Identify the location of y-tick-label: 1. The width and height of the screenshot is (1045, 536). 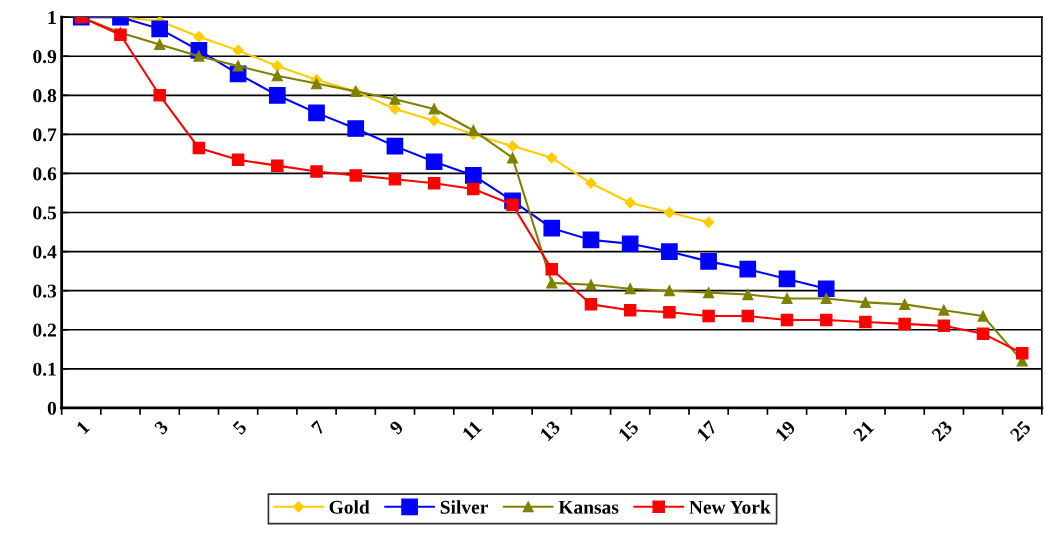
(52, 17).